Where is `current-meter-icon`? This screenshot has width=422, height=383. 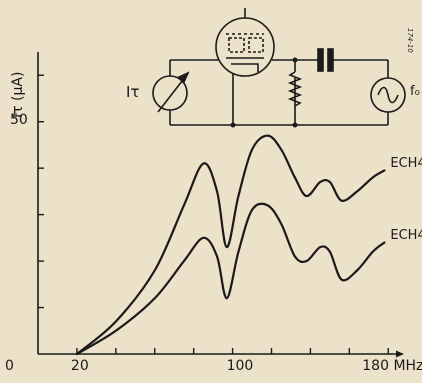
current-meter-icon is located at coordinates (171, 92).